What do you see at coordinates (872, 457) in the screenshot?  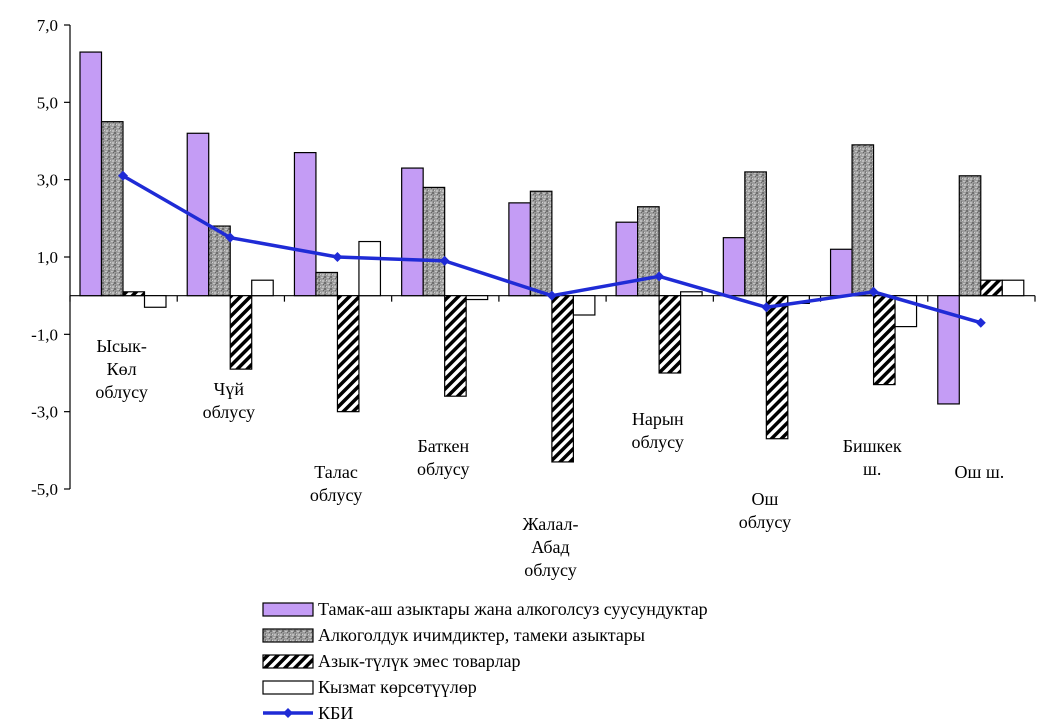 I see `category-label: Бишкек ш.` at bounding box center [872, 457].